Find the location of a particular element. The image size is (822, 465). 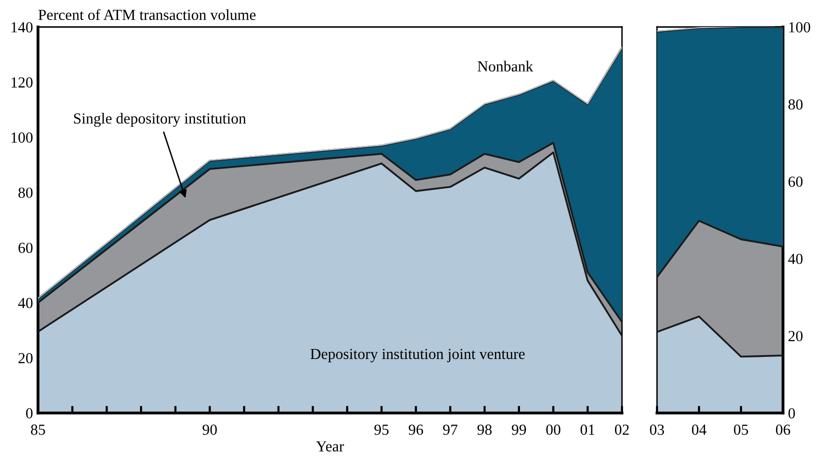

x-tick-label: 06 is located at coordinates (783, 429).